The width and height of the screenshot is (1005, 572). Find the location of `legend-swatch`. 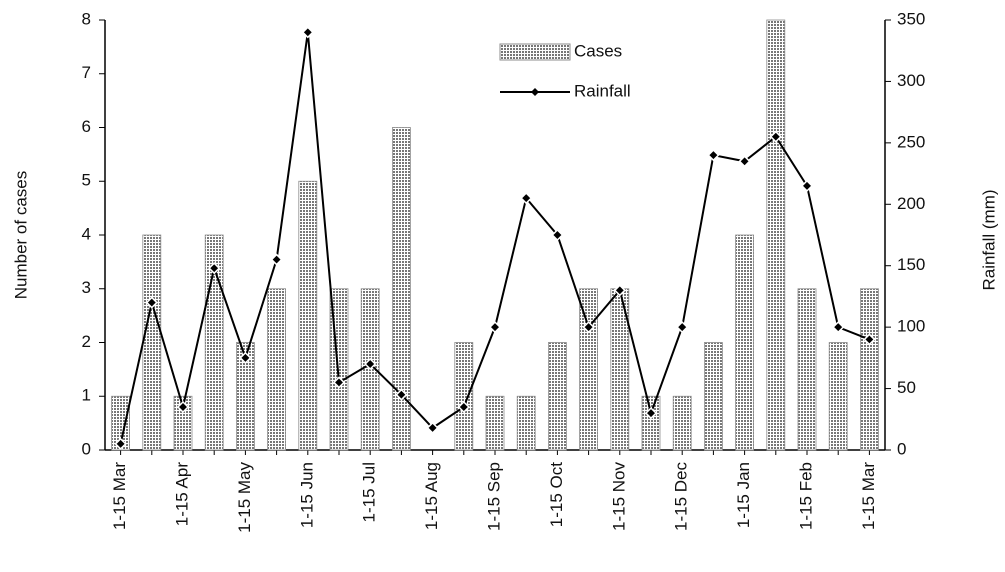

legend-swatch is located at coordinates (535, 52).